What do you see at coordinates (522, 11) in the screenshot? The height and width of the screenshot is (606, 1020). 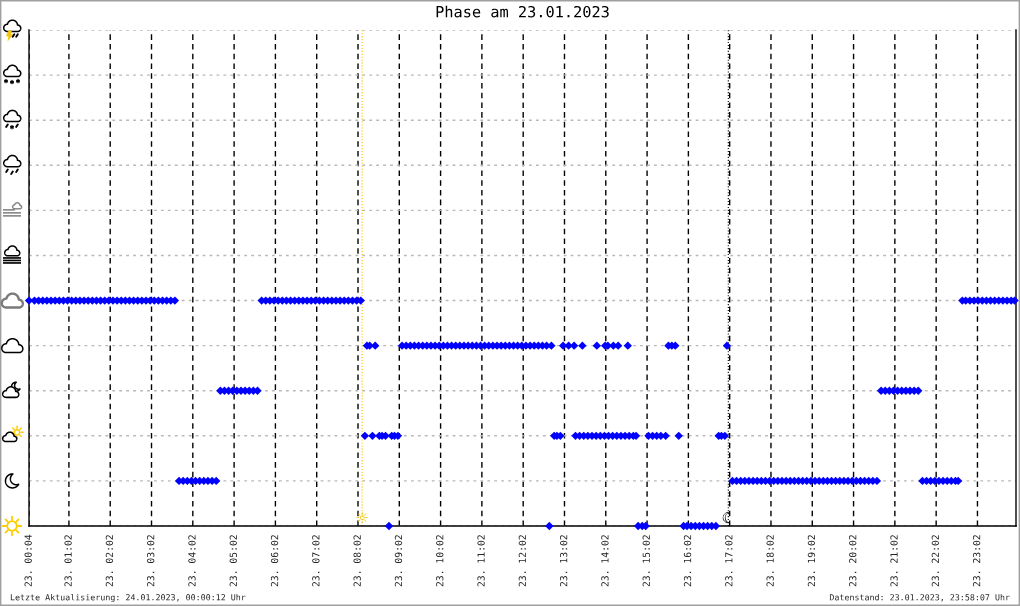 I see `chart-title: Phase am 23.01.2023` at bounding box center [522, 11].